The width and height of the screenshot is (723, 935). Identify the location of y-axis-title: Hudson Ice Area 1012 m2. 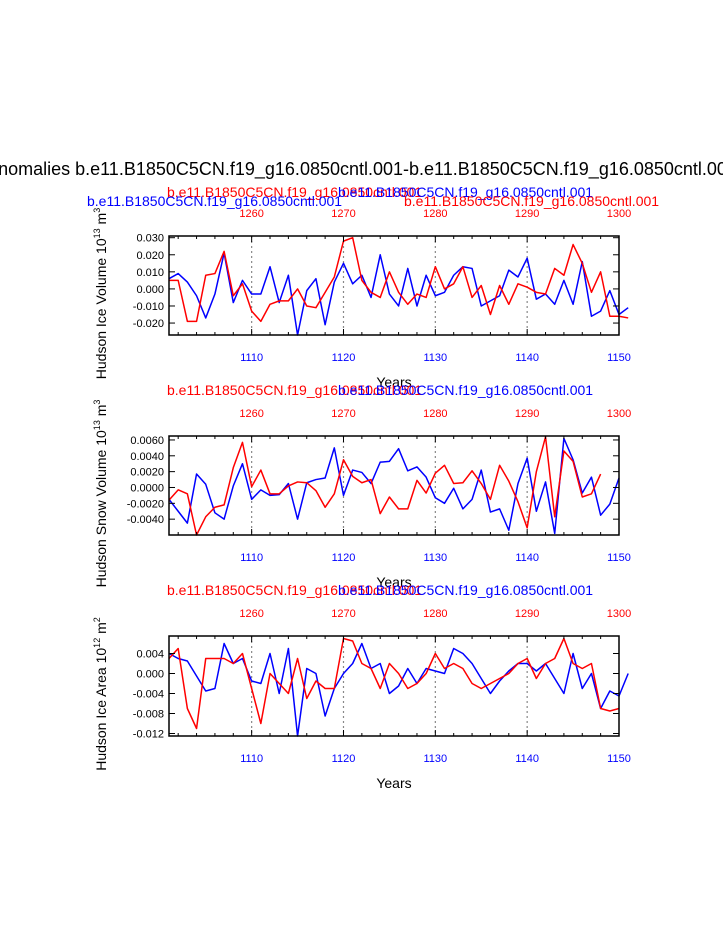
(100, 694).